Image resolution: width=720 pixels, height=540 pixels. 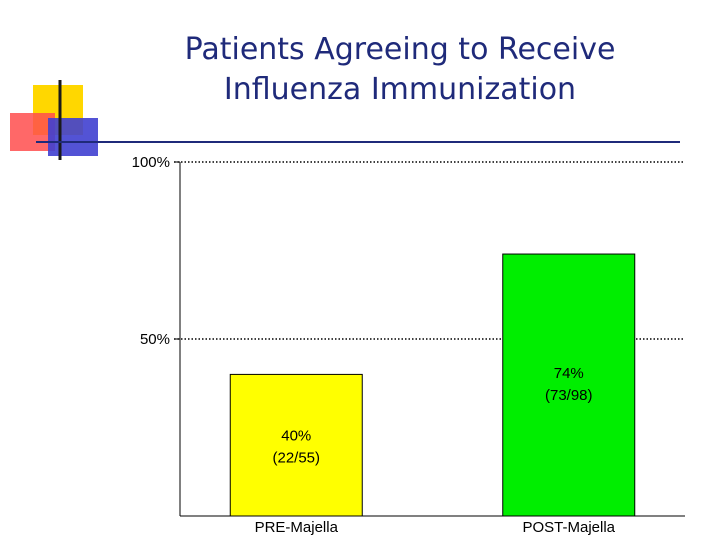 I want to click on deco-red-square, so click(x=32, y=132).